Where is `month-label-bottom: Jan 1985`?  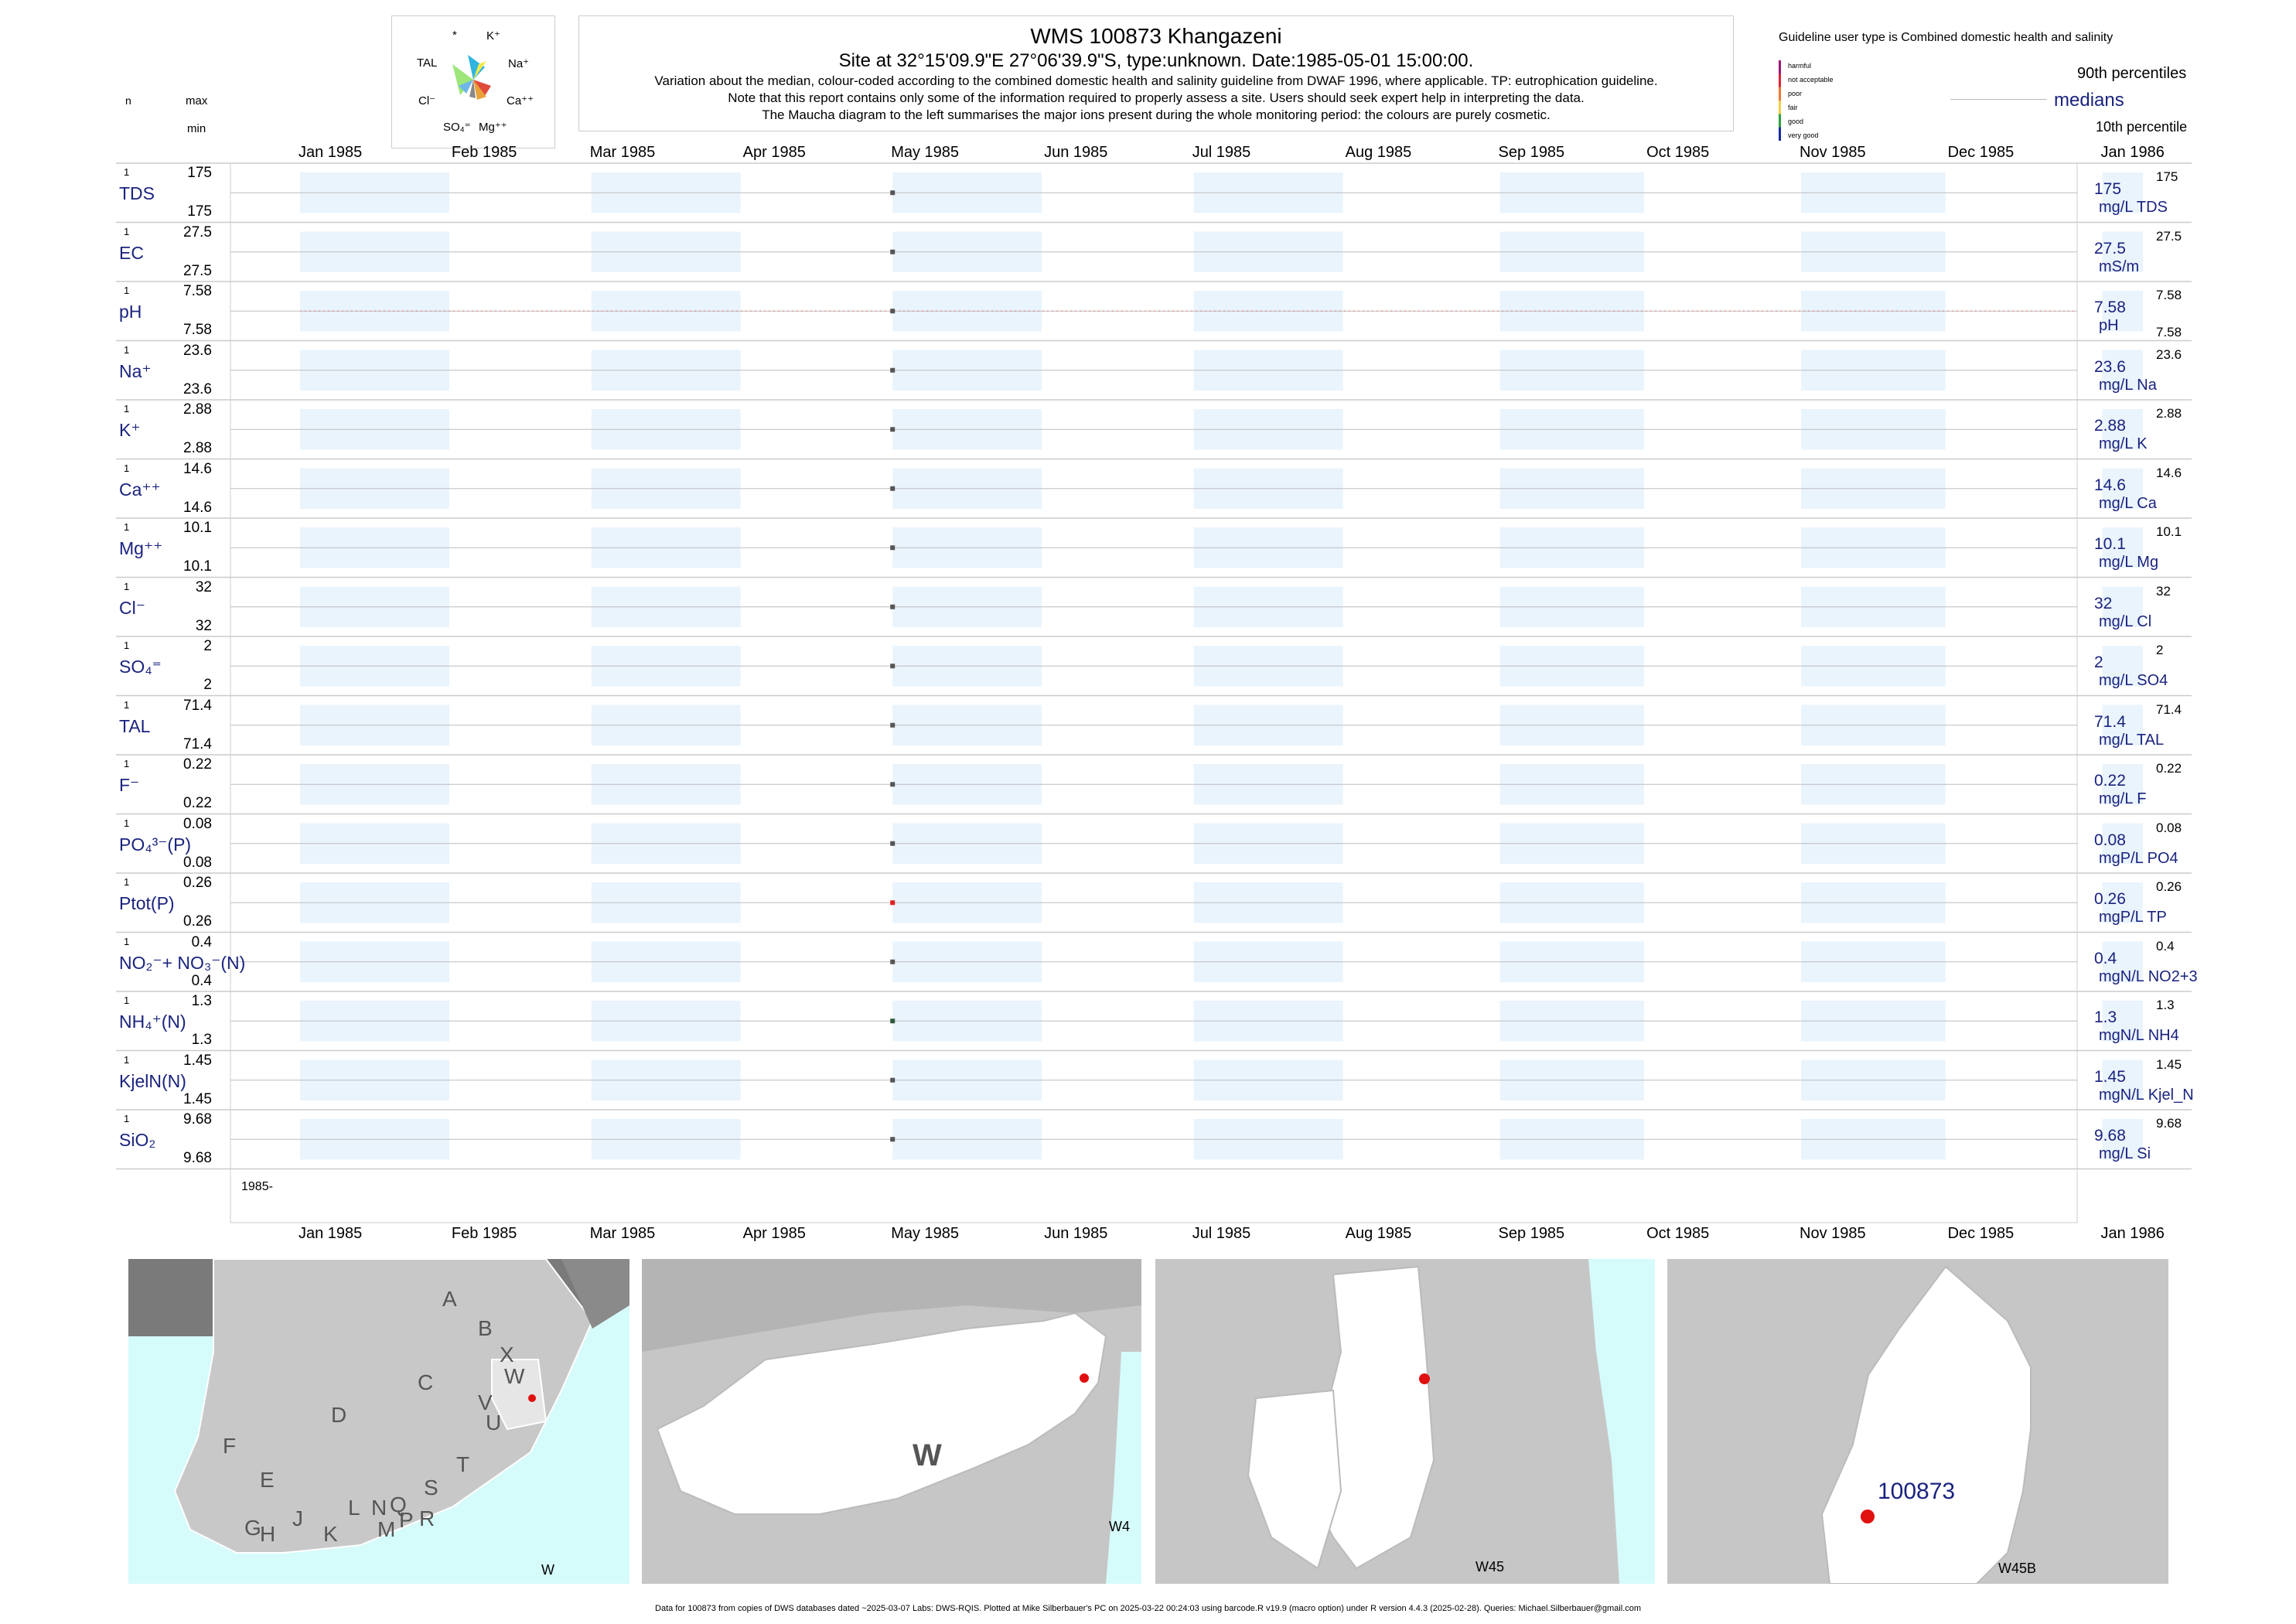 month-label-bottom: Jan 1985 is located at coordinates (331, 1233).